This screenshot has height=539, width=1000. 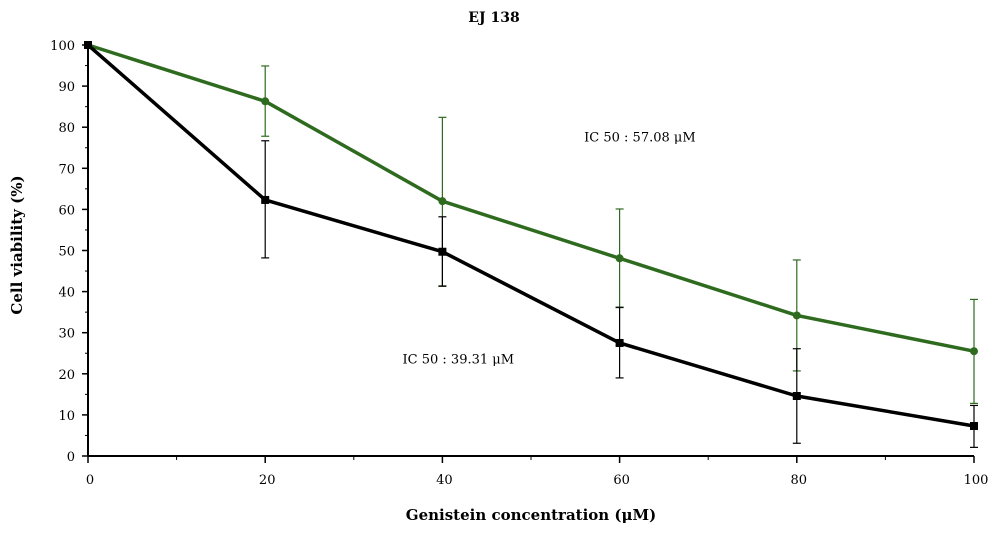 What do you see at coordinates (267, 480) in the screenshot?
I see `x-tick-label: 20` at bounding box center [267, 480].